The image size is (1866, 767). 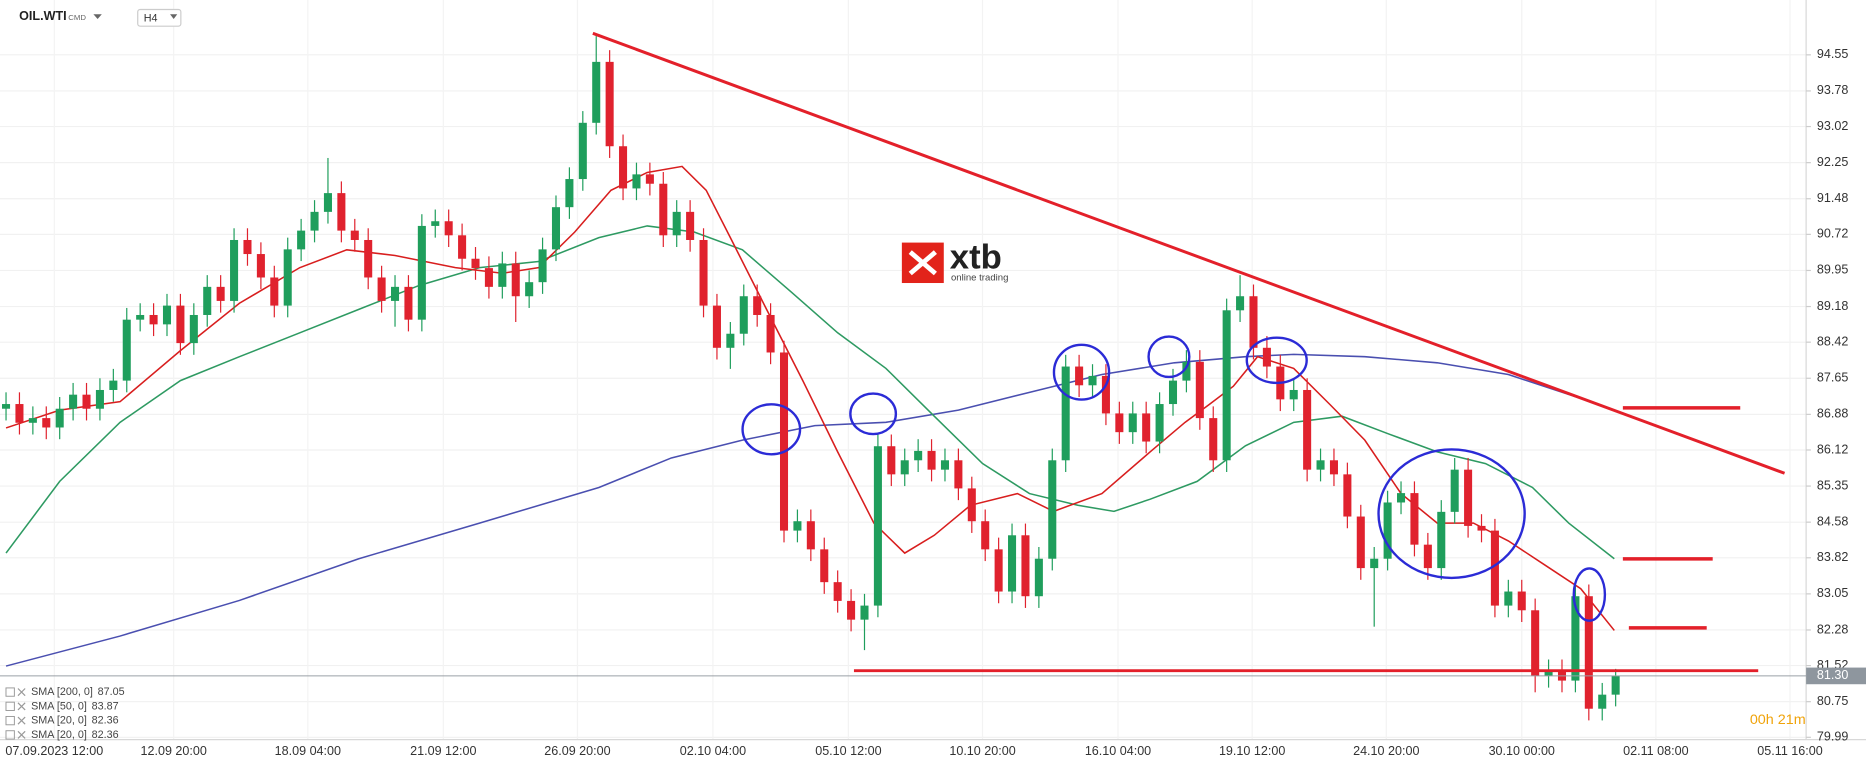 What do you see at coordinates (62, 692) in the screenshot?
I see `legend-name: SMA [200, 0]` at bounding box center [62, 692].